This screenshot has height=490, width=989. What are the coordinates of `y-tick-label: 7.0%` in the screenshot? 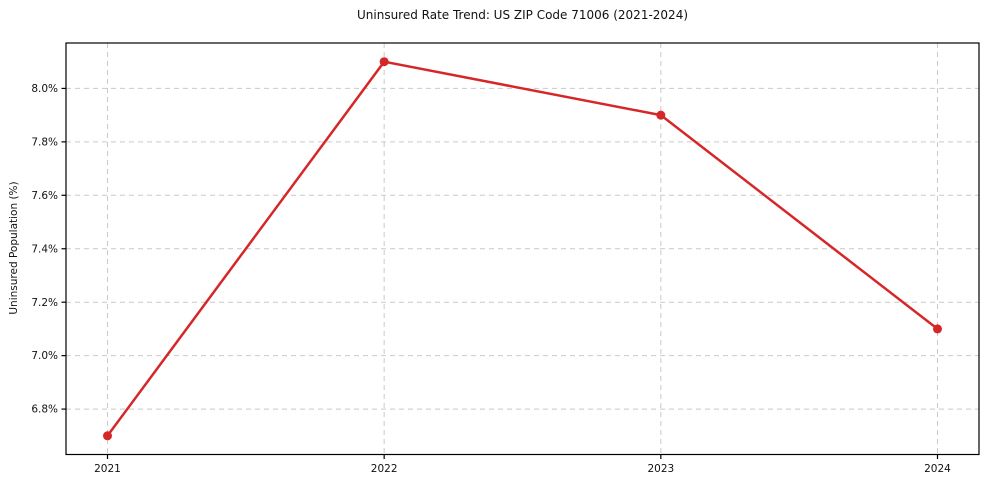 It's located at (44, 356).